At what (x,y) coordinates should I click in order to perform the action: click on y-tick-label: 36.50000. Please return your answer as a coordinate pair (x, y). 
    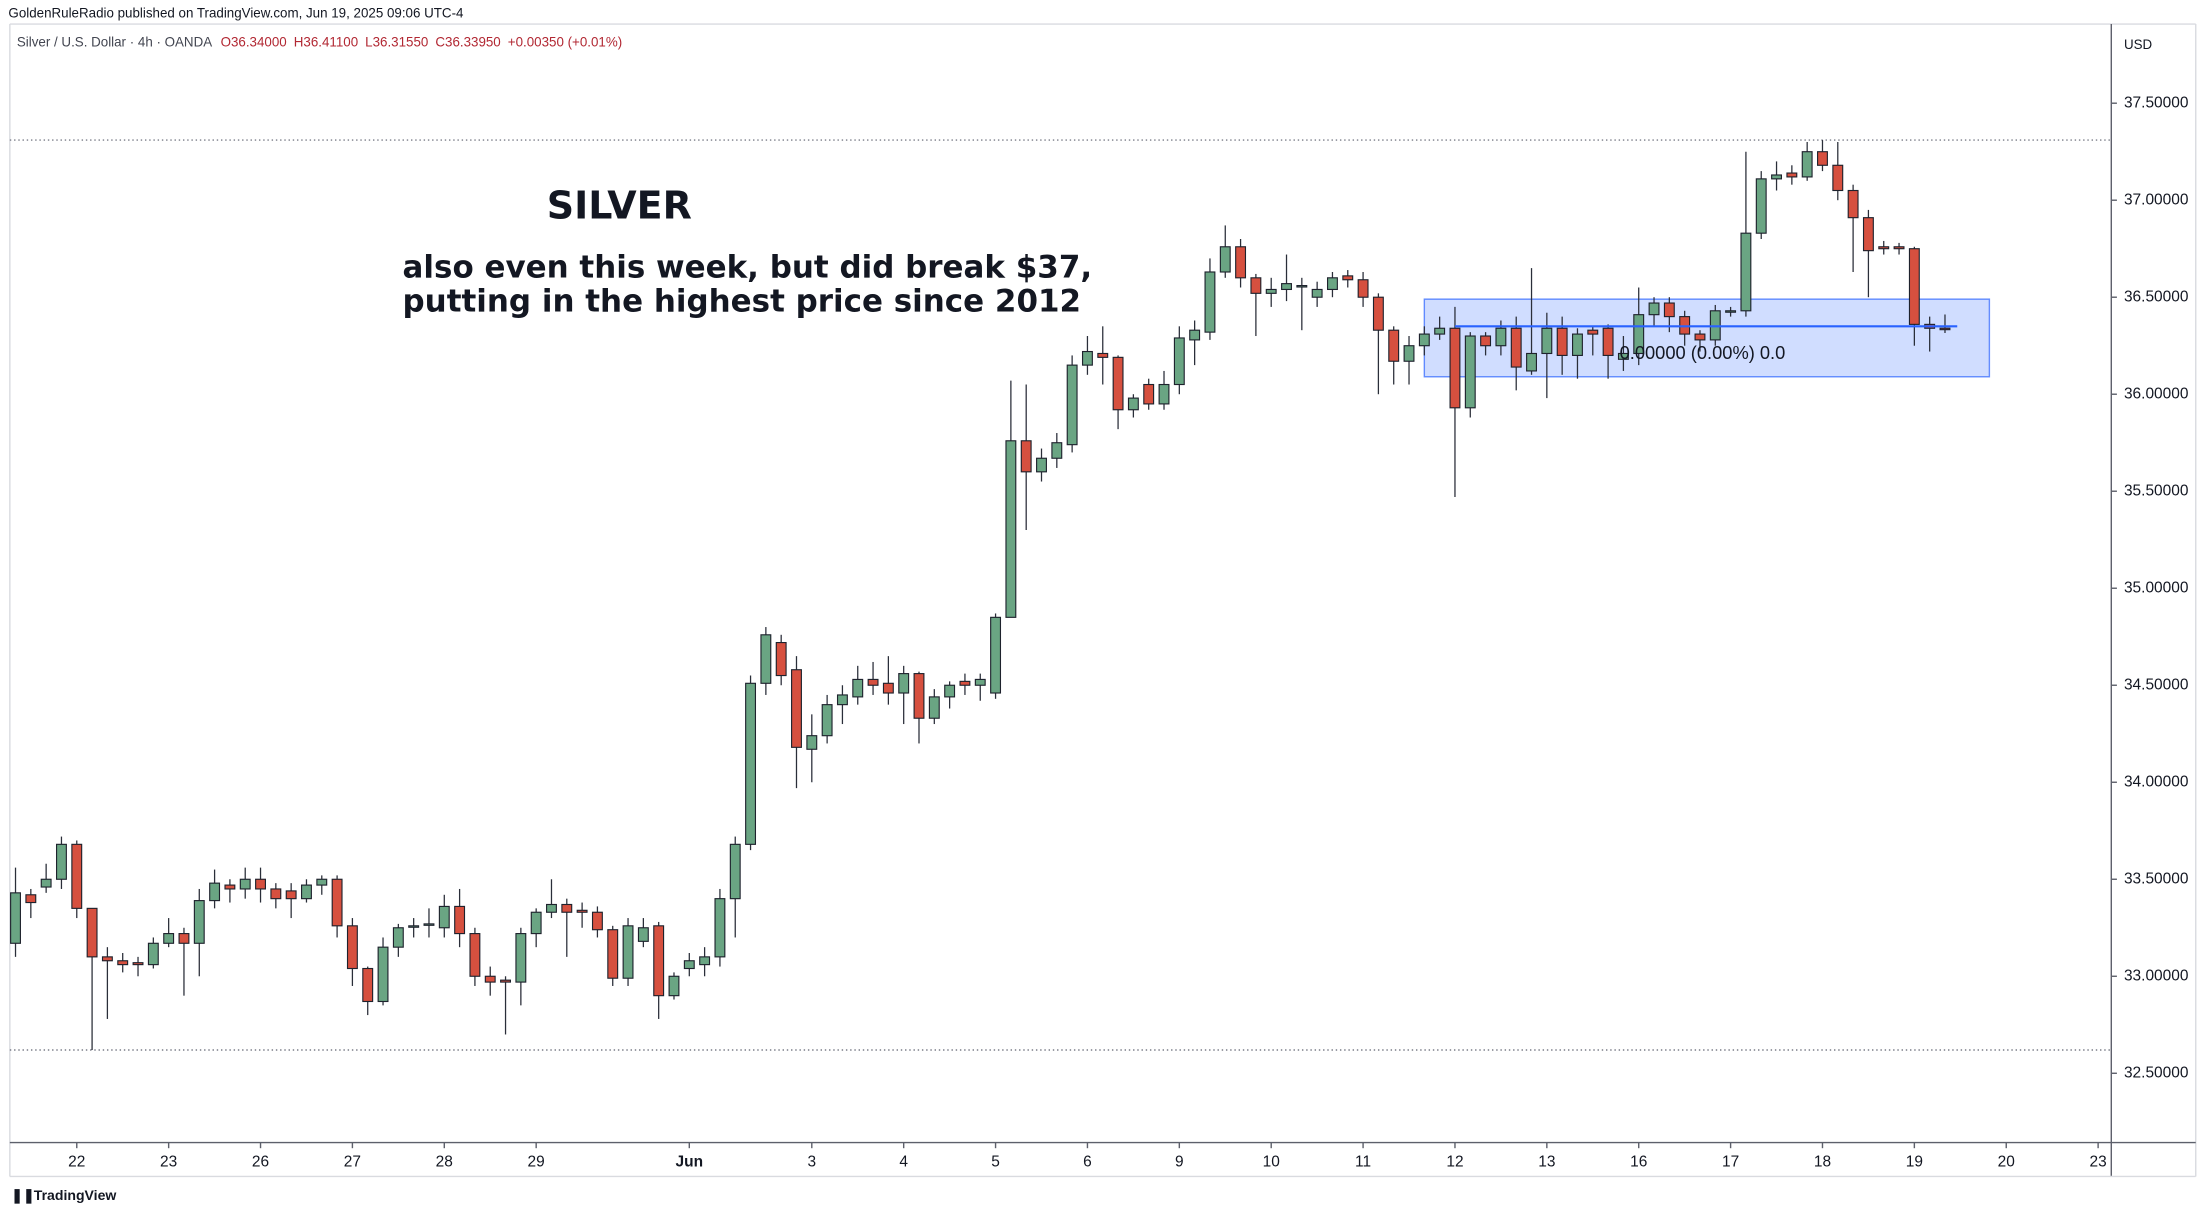
    Looking at the image, I should click on (2156, 296).